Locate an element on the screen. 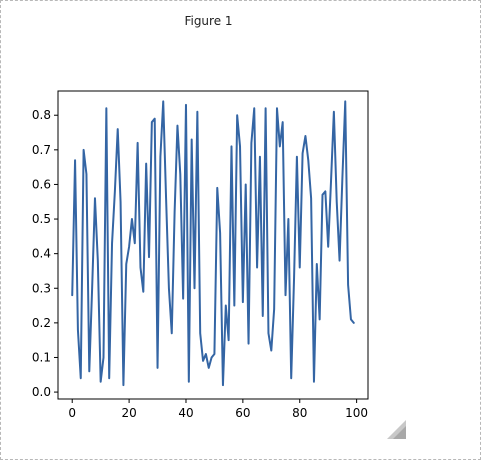  y-tick-label: 0.3 is located at coordinates (41, 288).